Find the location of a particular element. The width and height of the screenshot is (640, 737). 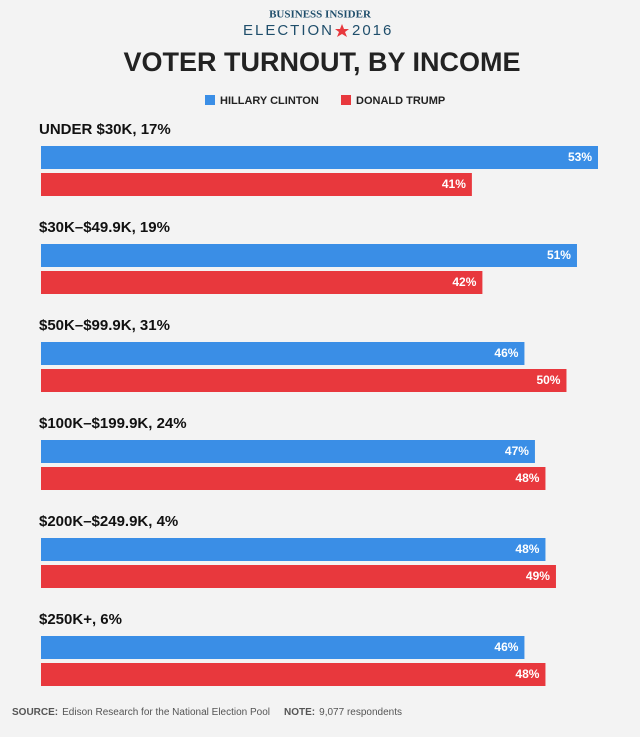

note: 9,077 respondents is located at coordinates (360, 712).